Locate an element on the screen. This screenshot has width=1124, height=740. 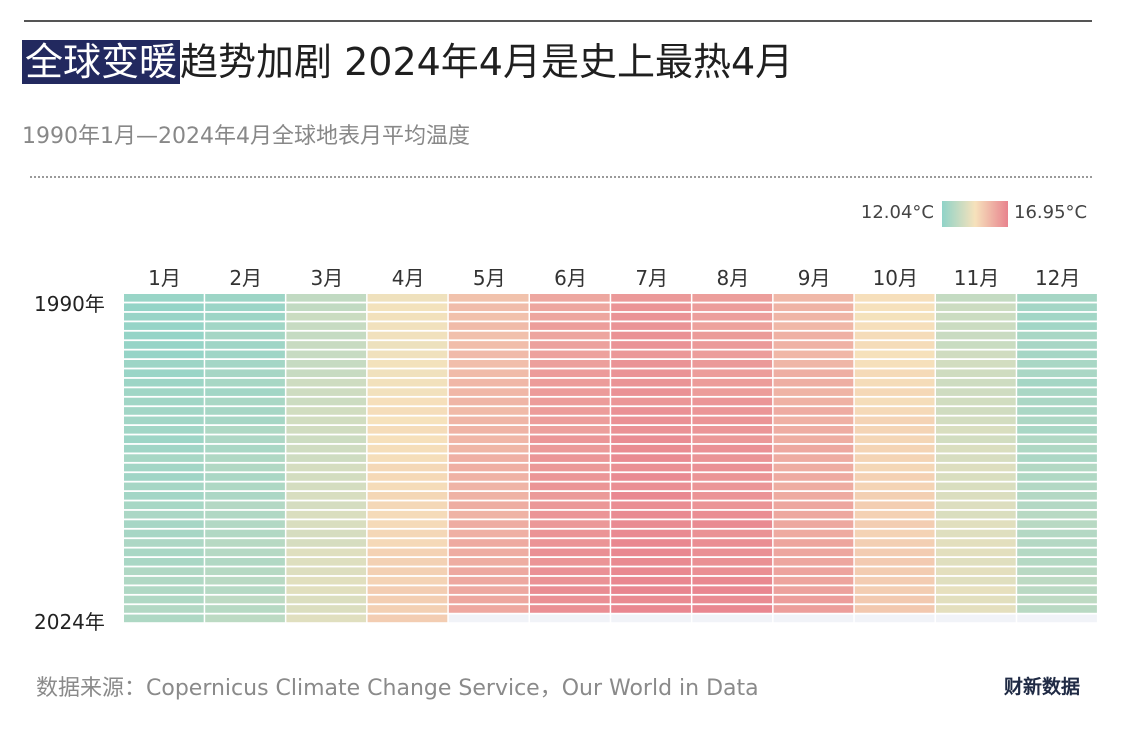
month-label-11: 11月 is located at coordinates (976, 278).